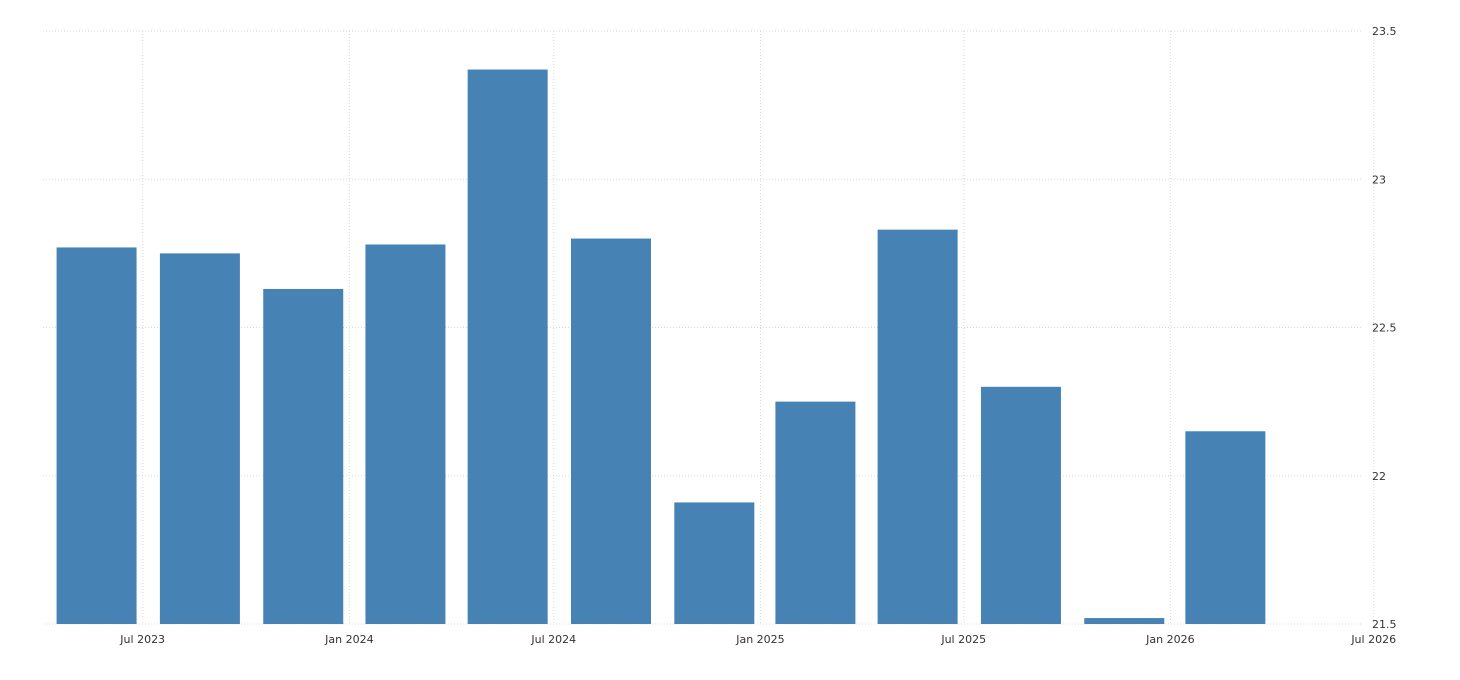 The width and height of the screenshot is (1460, 680). What do you see at coordinates (963, 639) in the screenshot?
I see `x-tick-label: Jul 2025` at bounding box center [963, 639].